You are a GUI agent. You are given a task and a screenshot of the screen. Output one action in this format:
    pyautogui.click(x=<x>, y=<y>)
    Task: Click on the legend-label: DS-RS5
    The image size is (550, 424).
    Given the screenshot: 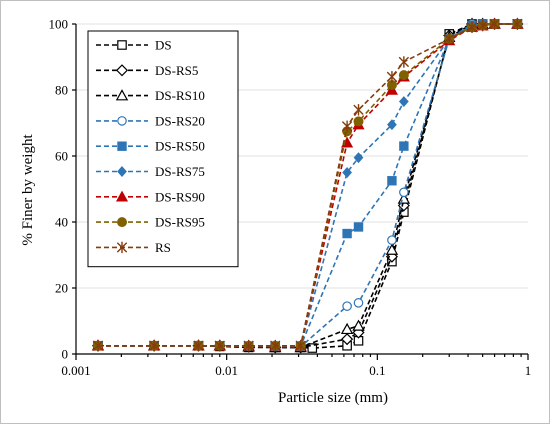 What is the action you would take?
    pyautogui.click(x=176, y=70)
    